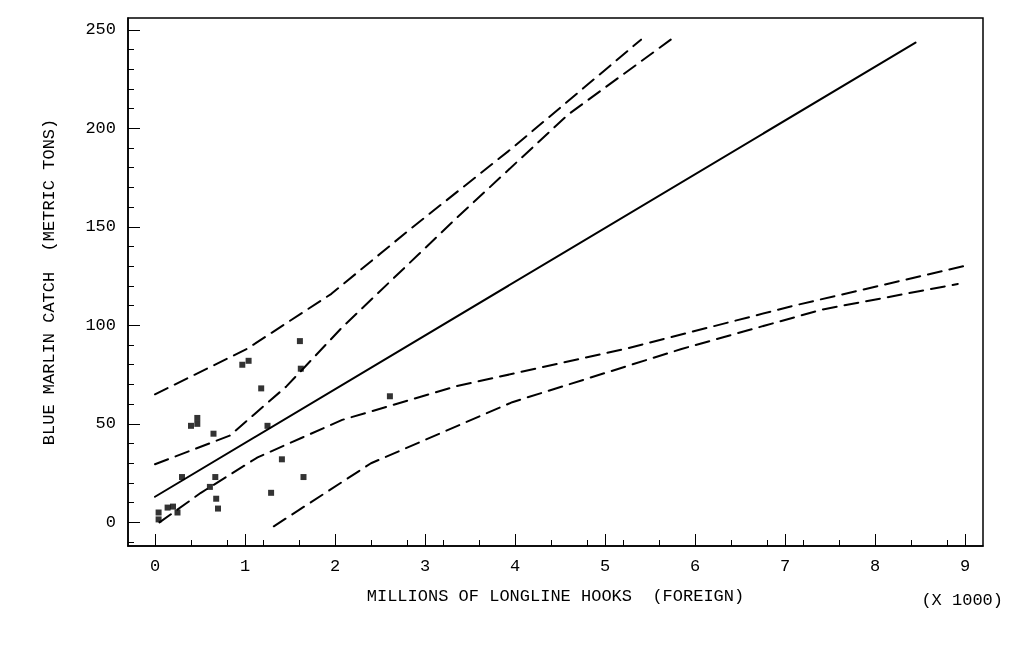  Describe the element at coordinates (105, 424) in the screenshot. I see `y-tick-label: 50` at that location.